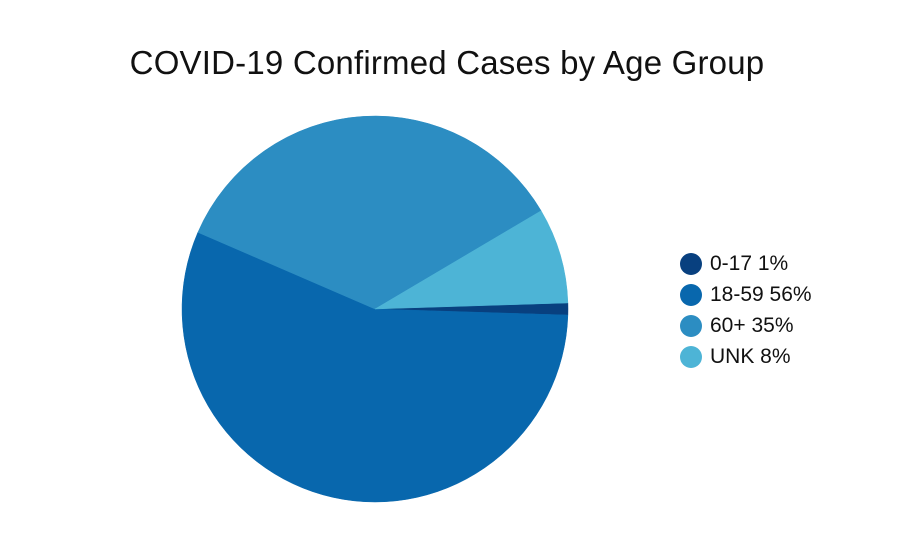  I want to click on legend-item-18-59: 18-59 56%, so click(746, 294).